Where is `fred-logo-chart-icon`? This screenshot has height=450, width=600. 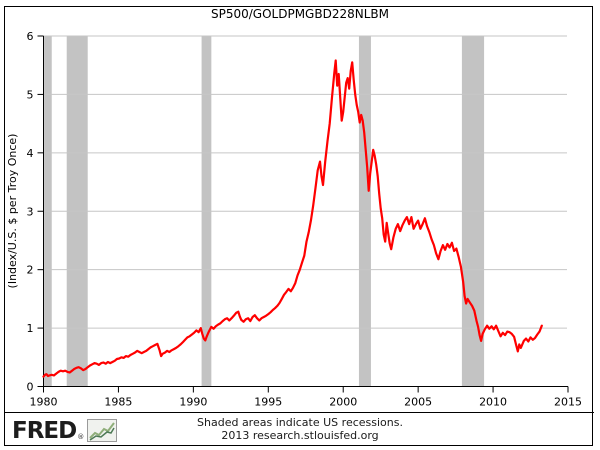
fred-logo-chart-icon is located at coordinates (102, 430).